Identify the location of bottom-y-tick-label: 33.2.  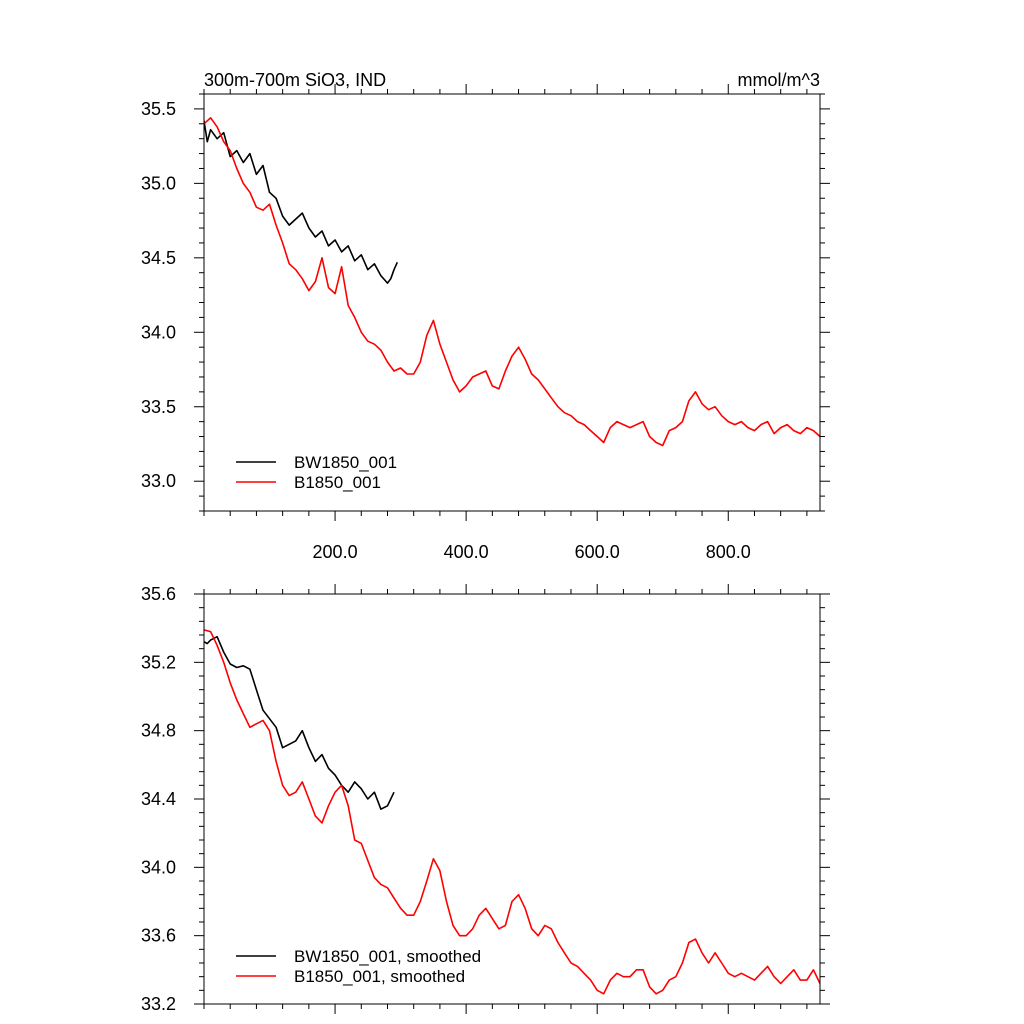
(158, 1004).